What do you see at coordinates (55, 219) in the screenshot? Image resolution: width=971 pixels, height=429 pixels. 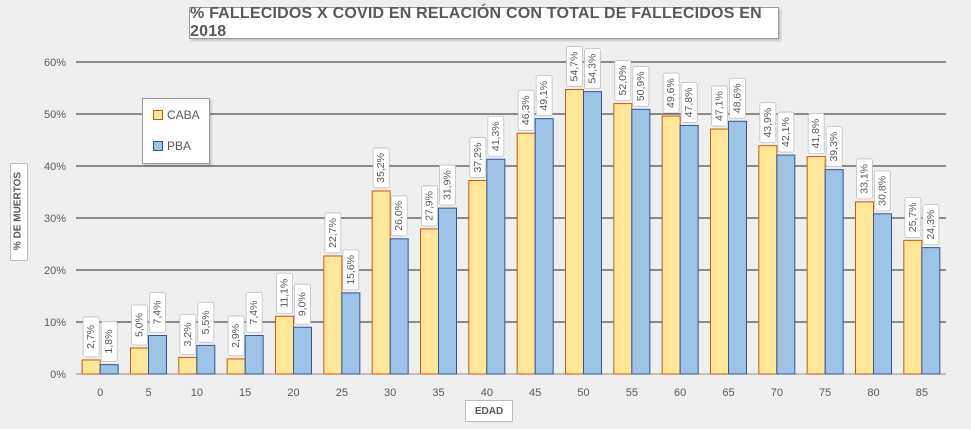 I see `y-tick-label: 30%` at bounding box center [55, 219].